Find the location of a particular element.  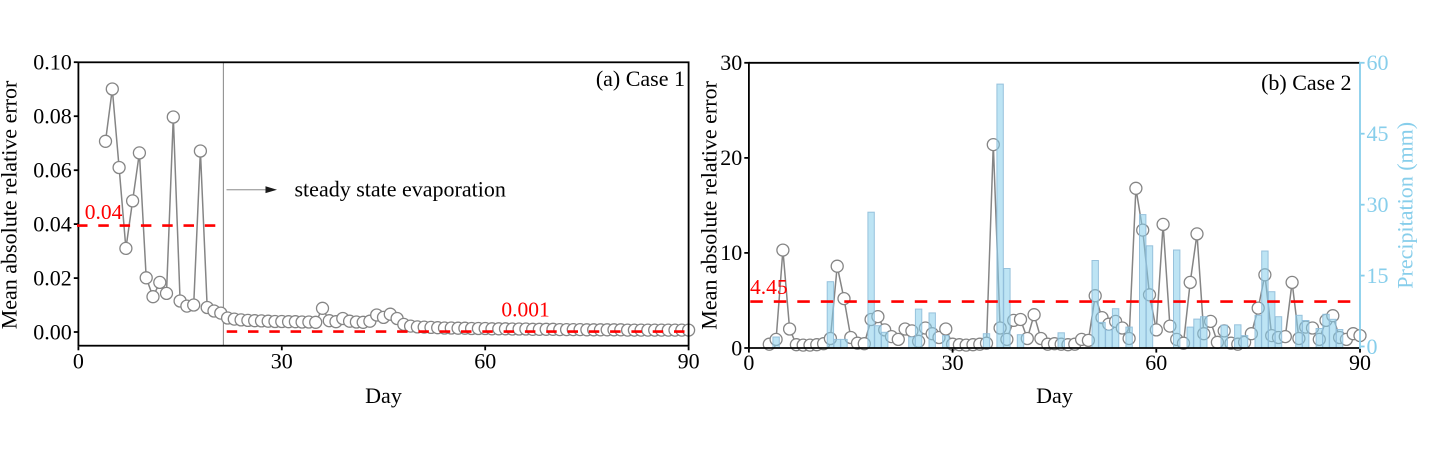

svg-text: 0.08 is located at coordinates (52, 116).